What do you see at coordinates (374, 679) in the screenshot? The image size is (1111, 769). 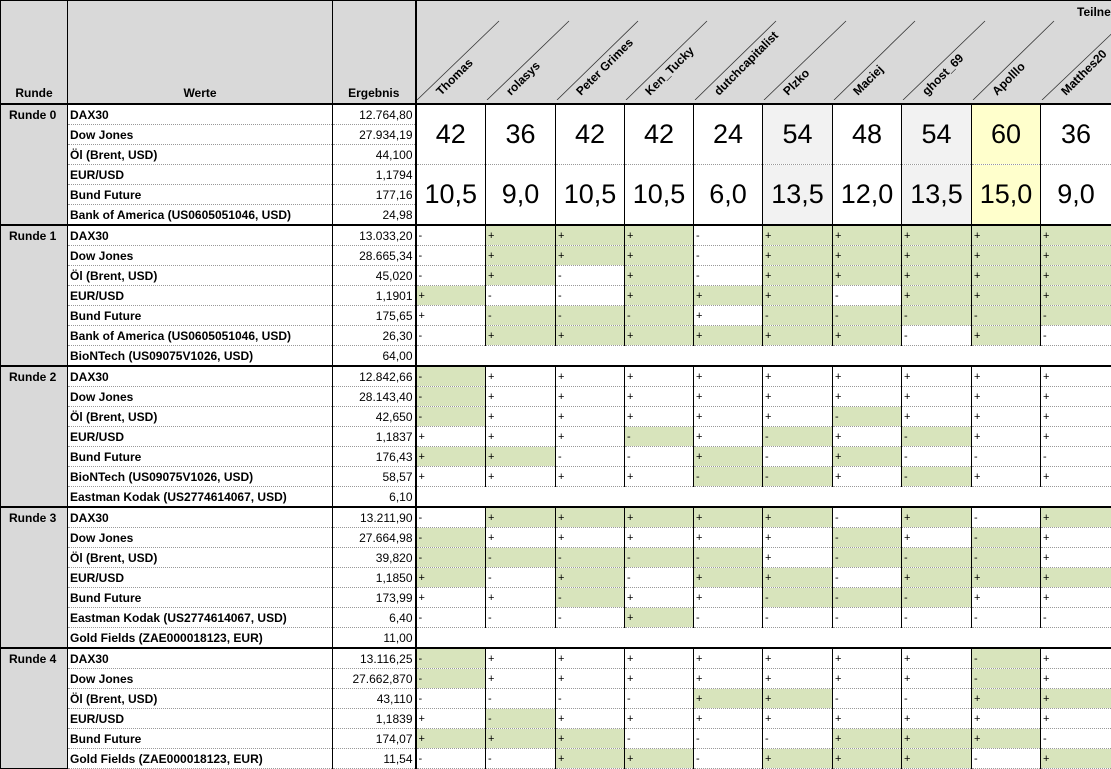 I see `ergebnis-cell: 27.662,870` at bounding box center [374, 679].